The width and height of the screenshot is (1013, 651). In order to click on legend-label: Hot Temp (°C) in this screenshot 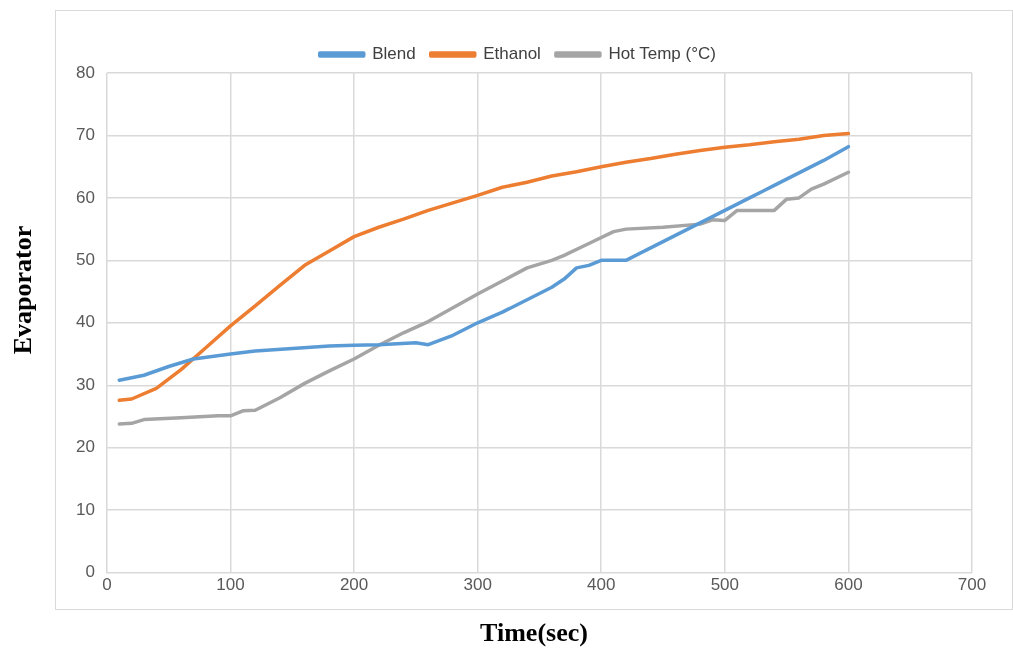, I will do `click(662, 54)`.